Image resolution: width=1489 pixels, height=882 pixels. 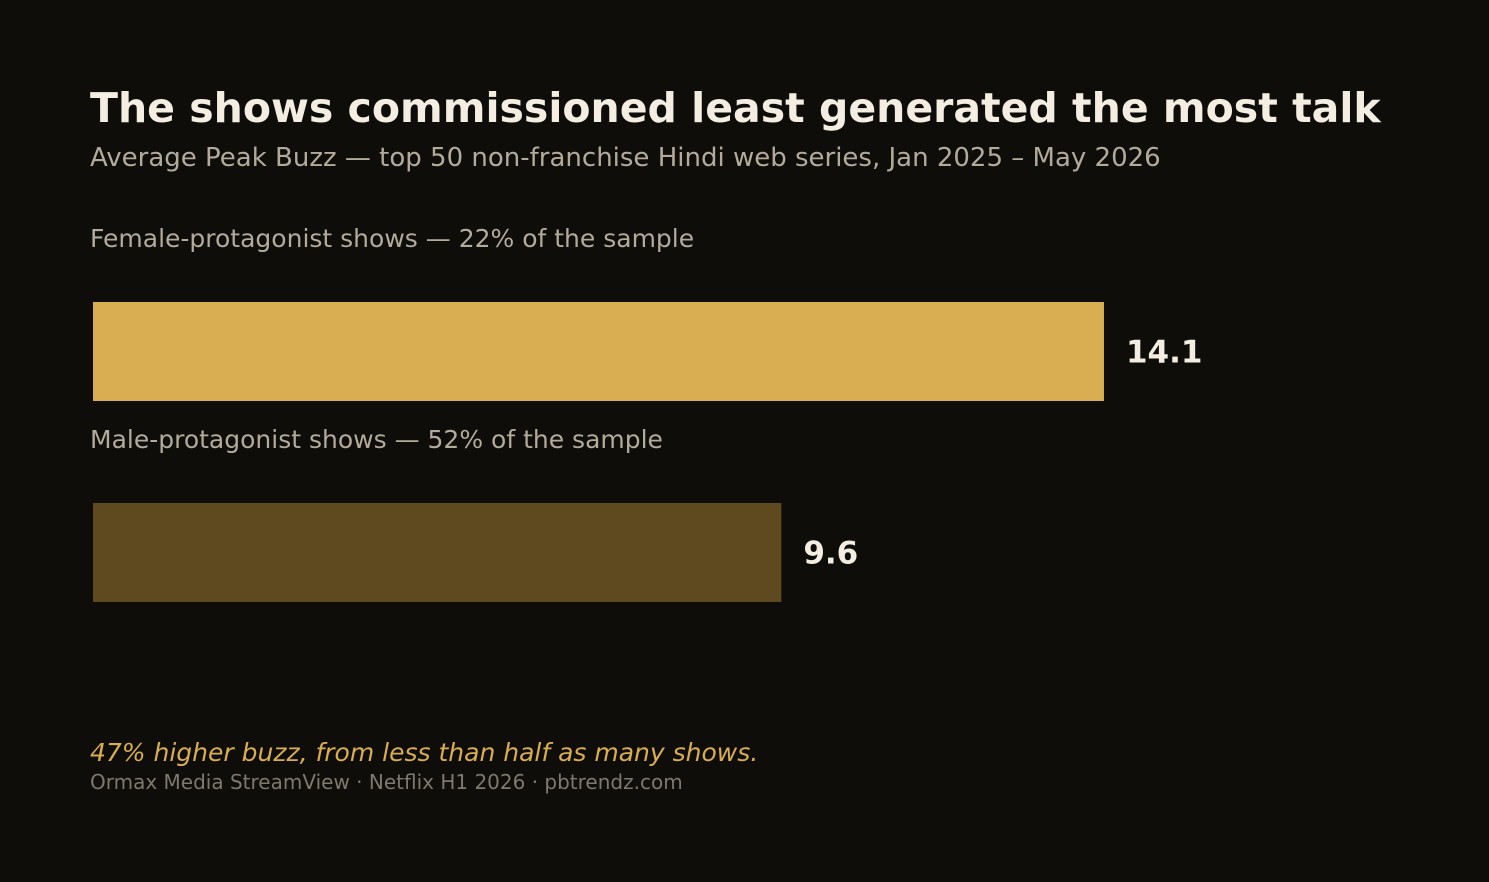 I want to click on value-label: 9.6, so click(x=830, y=554).